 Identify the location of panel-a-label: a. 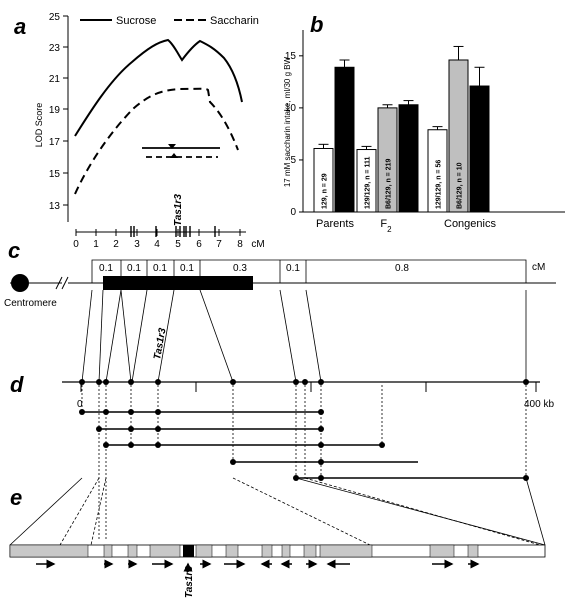
(20, 26).